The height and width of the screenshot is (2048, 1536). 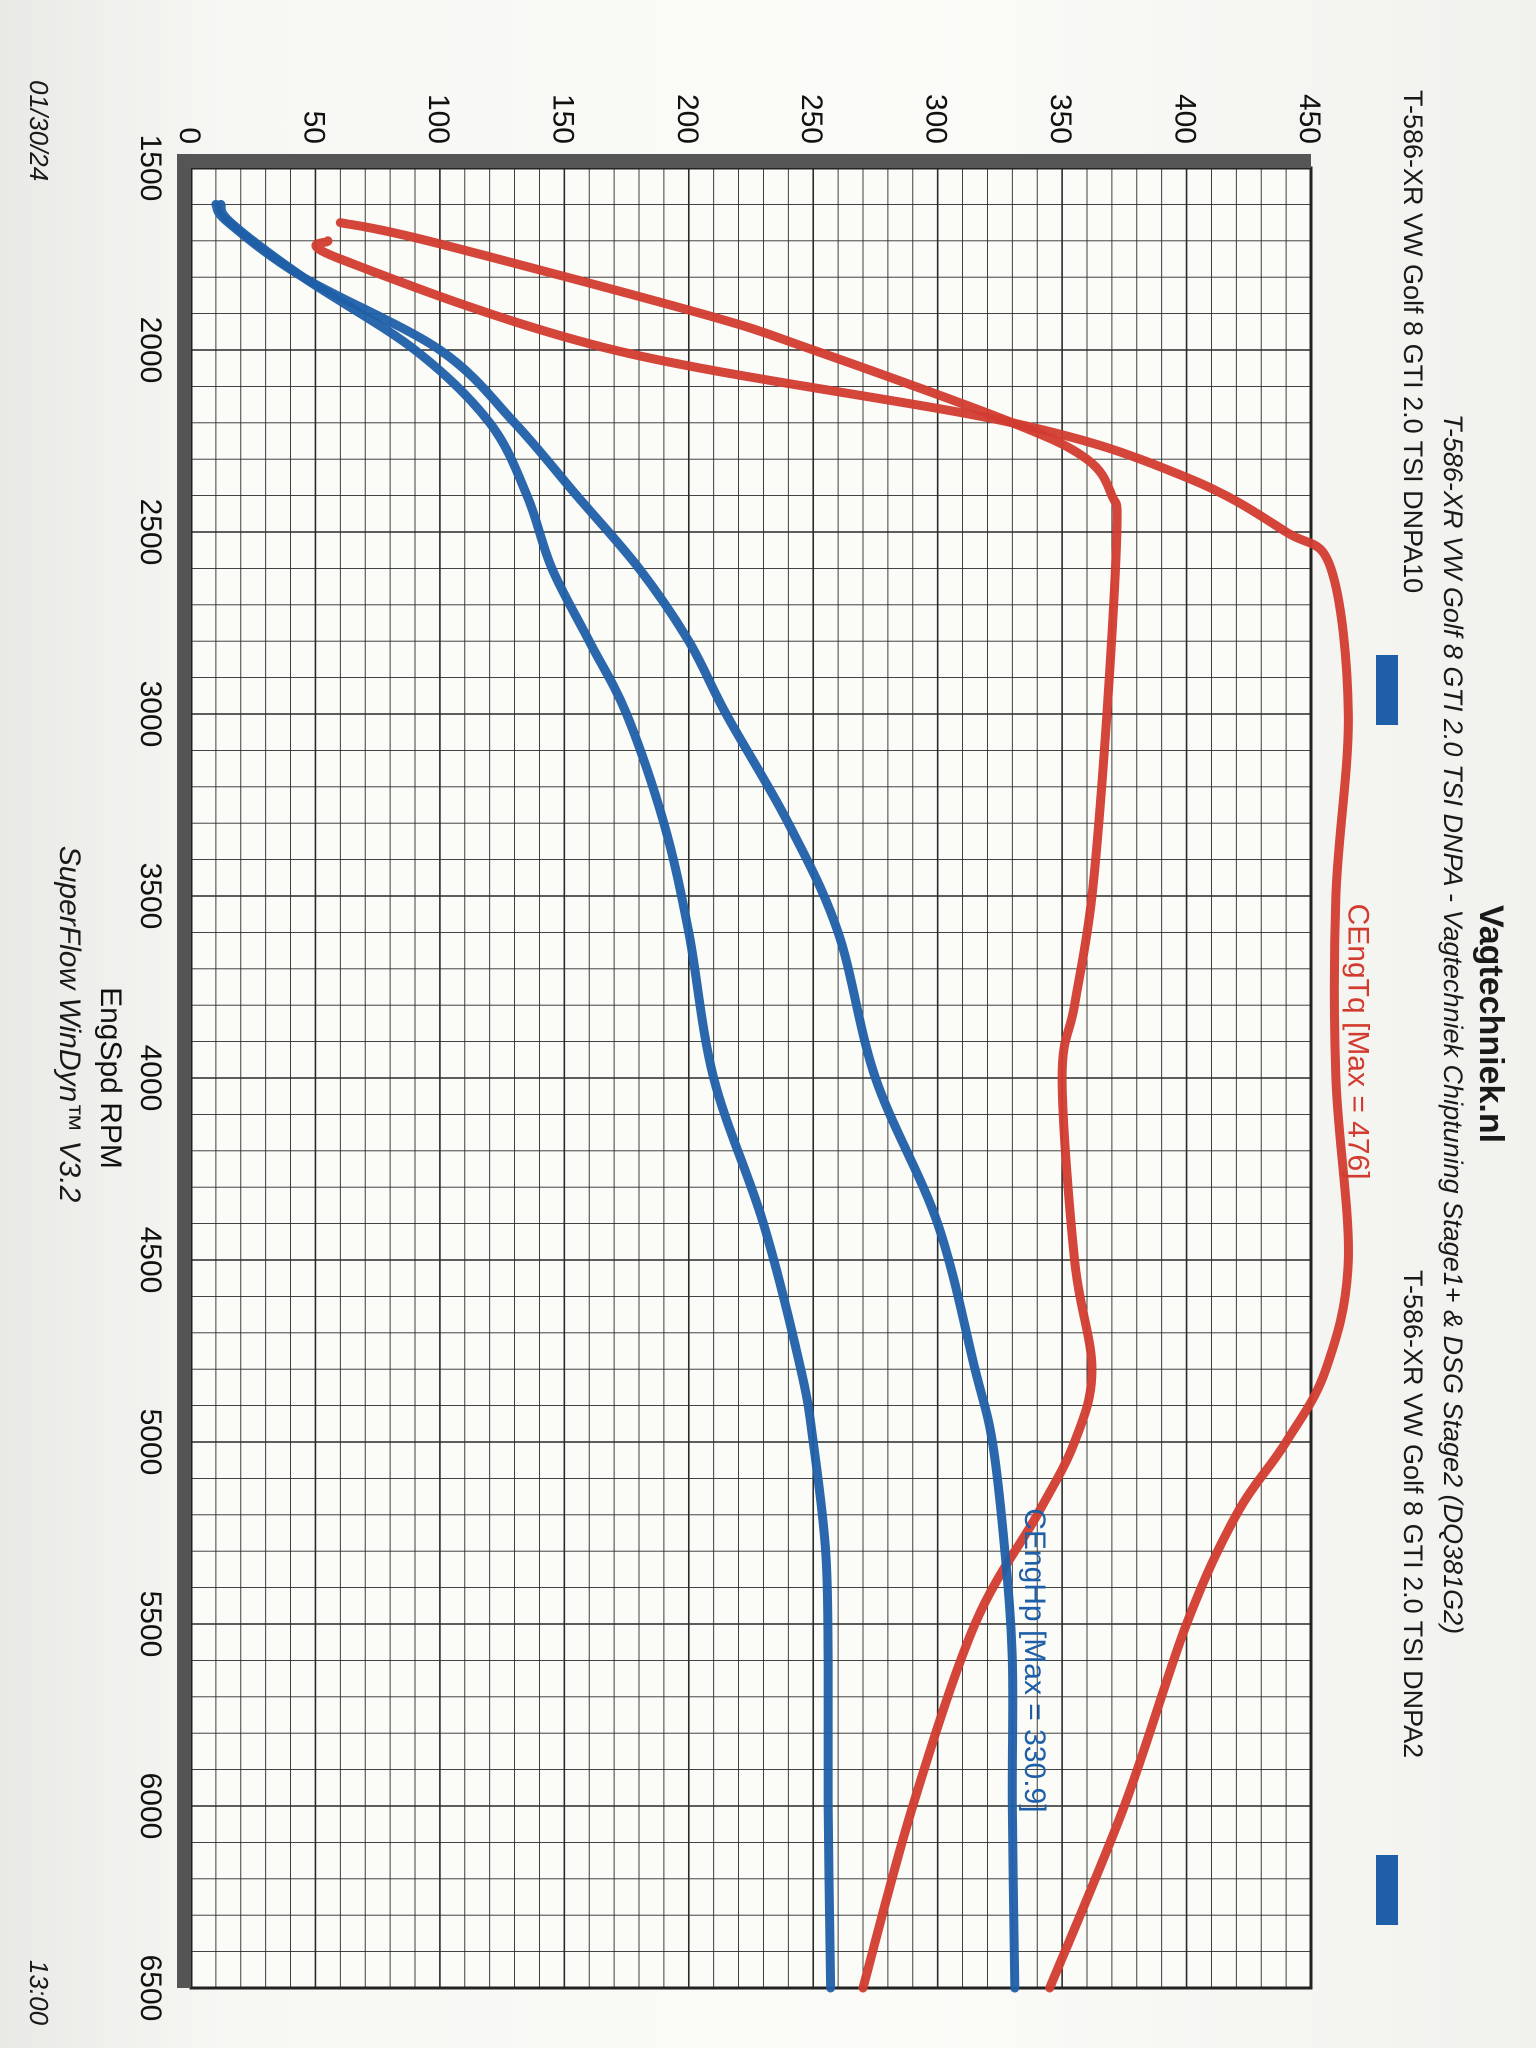 What do you see at coordinates (150, 532) in the screenshot?
I see `x-tick-label: 2500` at bounding box center [150, 532].